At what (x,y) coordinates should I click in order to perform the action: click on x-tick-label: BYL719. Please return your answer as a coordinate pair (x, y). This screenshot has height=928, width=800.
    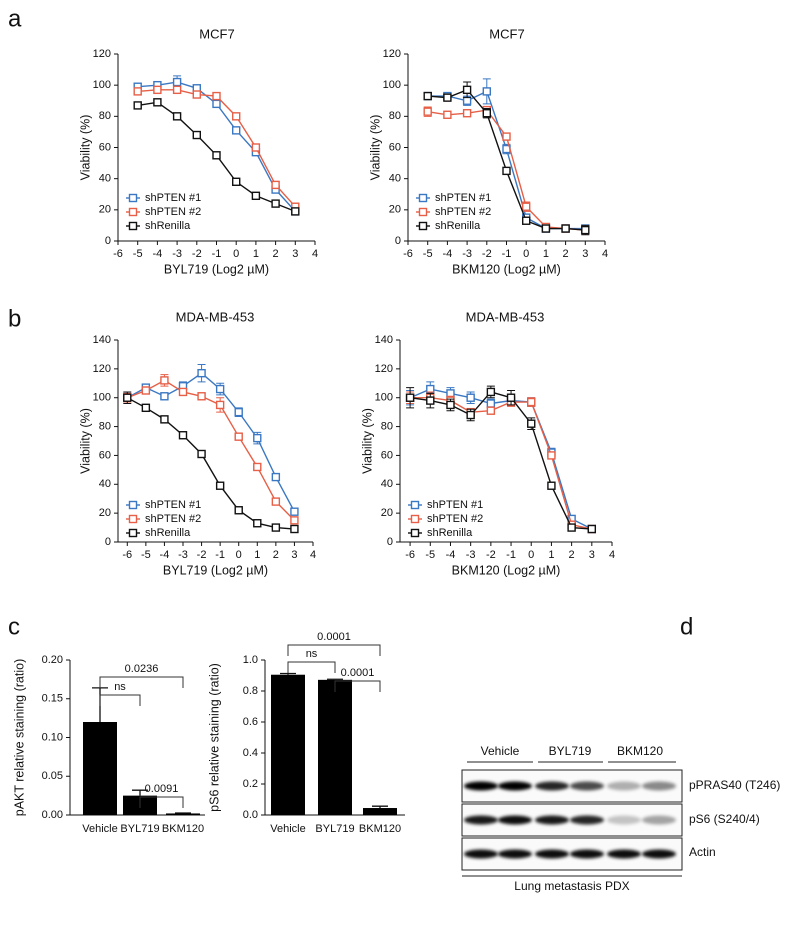
    Looking at the image, I should click on (334, 829).